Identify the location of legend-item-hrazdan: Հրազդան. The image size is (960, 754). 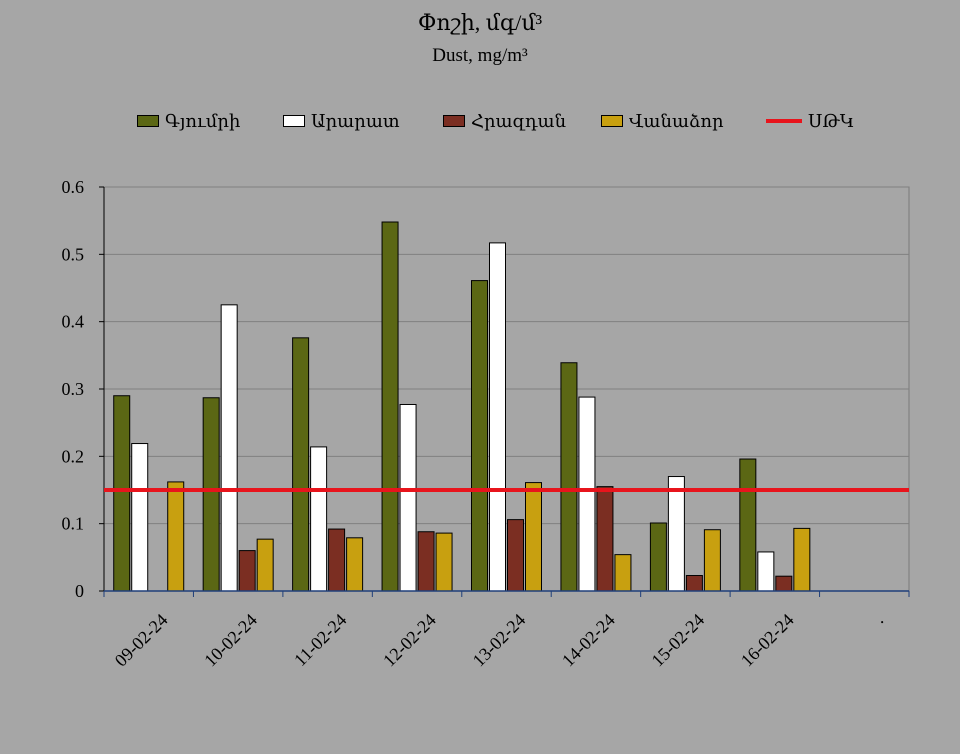
(504, 121).